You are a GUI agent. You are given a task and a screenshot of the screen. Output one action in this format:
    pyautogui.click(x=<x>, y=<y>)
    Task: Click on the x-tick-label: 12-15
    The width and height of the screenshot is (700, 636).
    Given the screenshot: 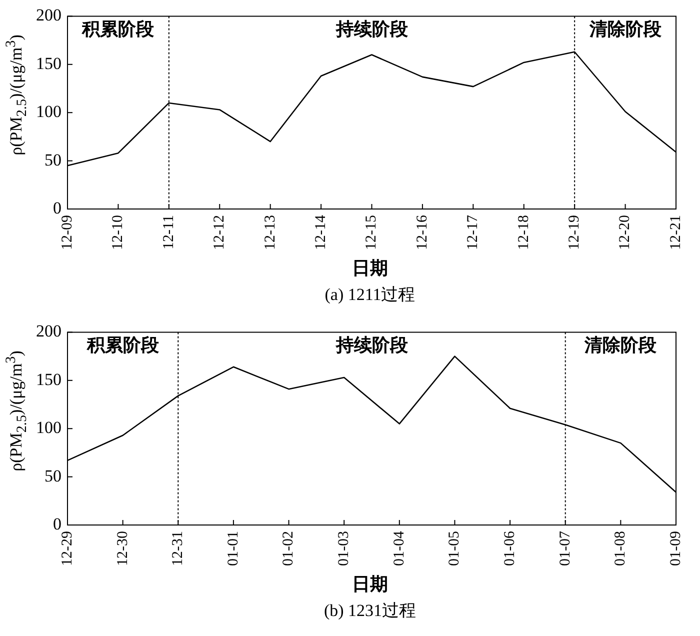 What is the action you would take?
    pyautogui.click(x=372, y=232)
    